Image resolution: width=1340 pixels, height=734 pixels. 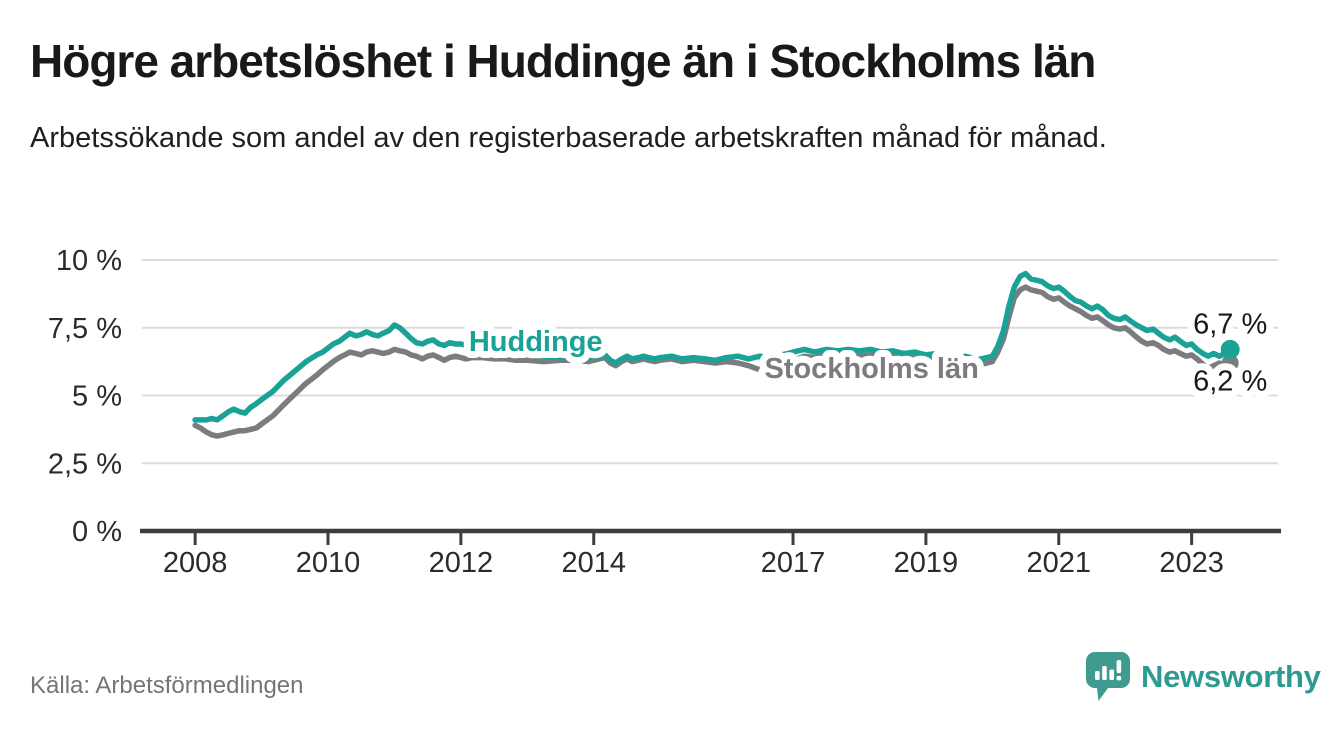 What do you see at coordinates (85, 329) in the screenshot?
I see `y-tick-label: 7,5 %` at bounding box center [85, 329].